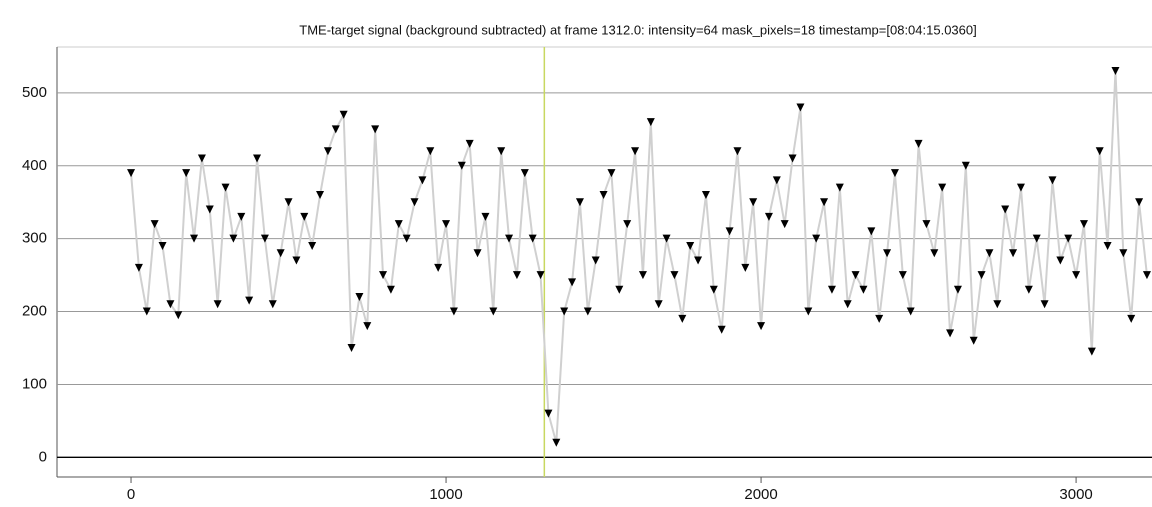 The width and height of the screenshot is (1152, 507). Describe the element at coordinates (760, 494) in the screenshot. I see `x-tick-label: 2000` at that location.